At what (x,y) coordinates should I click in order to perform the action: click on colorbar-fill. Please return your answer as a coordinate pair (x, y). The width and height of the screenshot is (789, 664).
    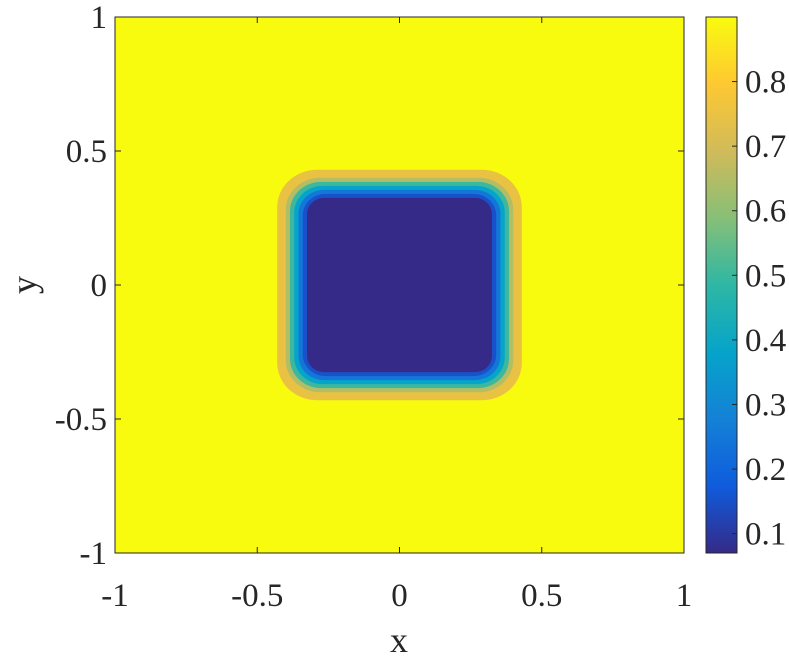
    Looking at the image, I should click on (721, 285).